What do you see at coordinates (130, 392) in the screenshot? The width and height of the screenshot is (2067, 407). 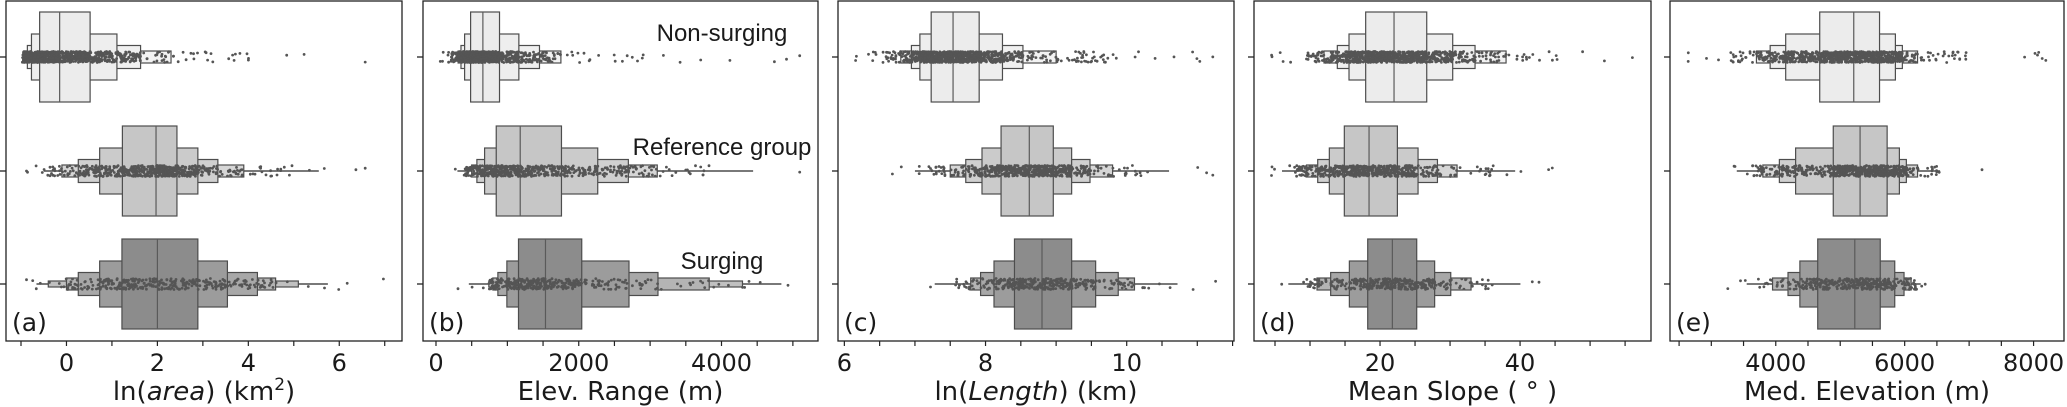 I see `x-axis-label-part: ln(` at bounding box center [130, 392].